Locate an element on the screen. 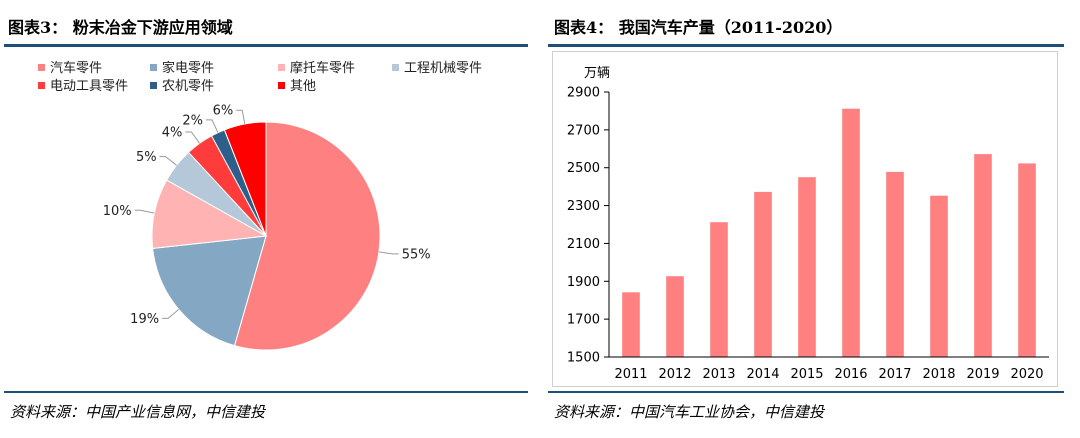 This screenshot has height=438, width=1080. x-tick-label: 2016 is located at coordinates (850, 374).